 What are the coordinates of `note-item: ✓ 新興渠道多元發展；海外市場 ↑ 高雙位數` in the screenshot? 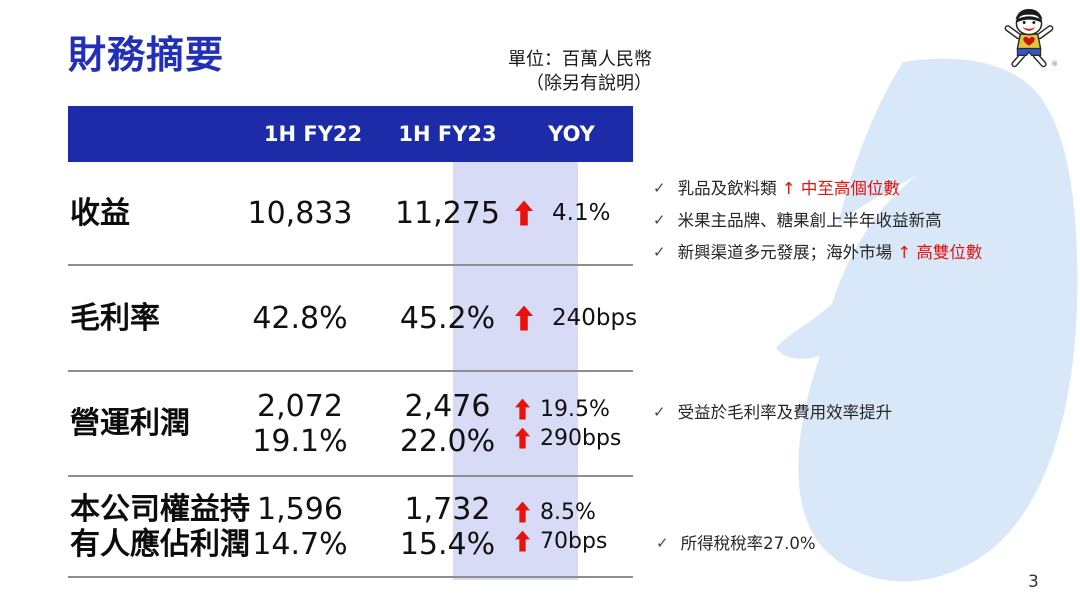 It's located at (863, 252).